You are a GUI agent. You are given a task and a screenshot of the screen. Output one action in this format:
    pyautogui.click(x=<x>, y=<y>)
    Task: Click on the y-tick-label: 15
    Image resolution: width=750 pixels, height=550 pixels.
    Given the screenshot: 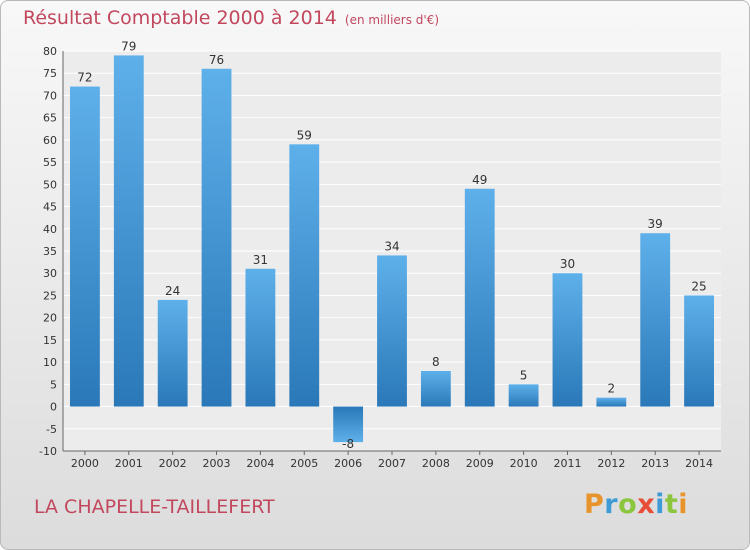 What is the action you would take?
    pyautogui.click(x=50, y=340)
    